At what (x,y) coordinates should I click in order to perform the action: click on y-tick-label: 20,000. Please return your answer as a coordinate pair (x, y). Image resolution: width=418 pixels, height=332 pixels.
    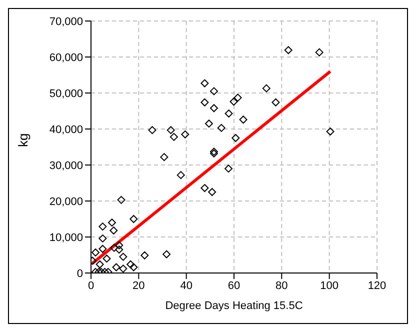
    Looking at the image, I should click on (66, 202).